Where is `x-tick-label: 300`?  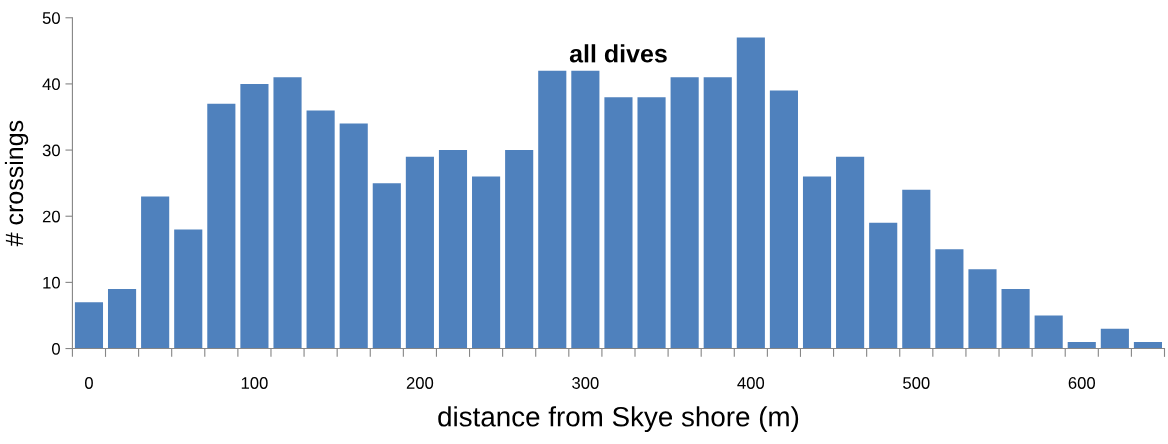 x-tick-label: 300 is located at coordinates (585, 383).